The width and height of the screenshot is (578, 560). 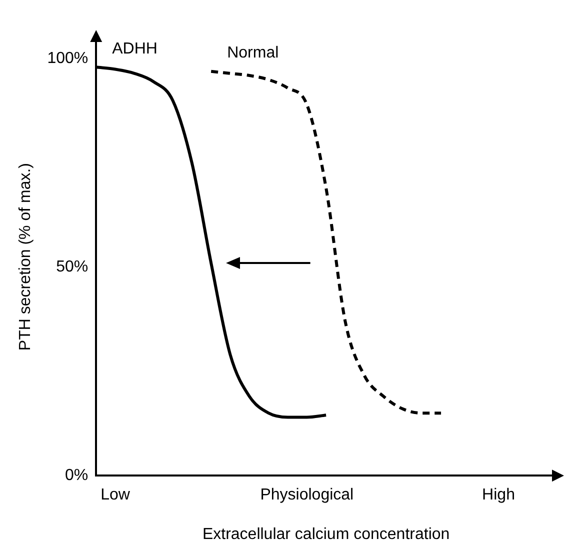 What do you see at coordinates (67, 59) in the screenshot?
I see `y-tick-label: 100%` at bounding box center [67, 59].